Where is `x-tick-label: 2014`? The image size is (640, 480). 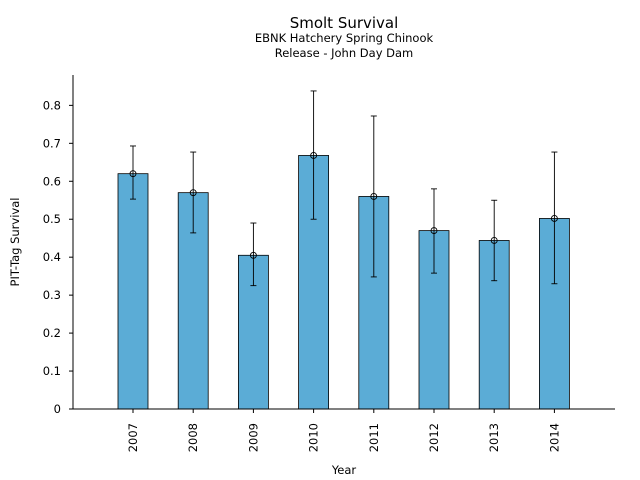
x-tick-label: 2014 is located at coordinates (554, 437).